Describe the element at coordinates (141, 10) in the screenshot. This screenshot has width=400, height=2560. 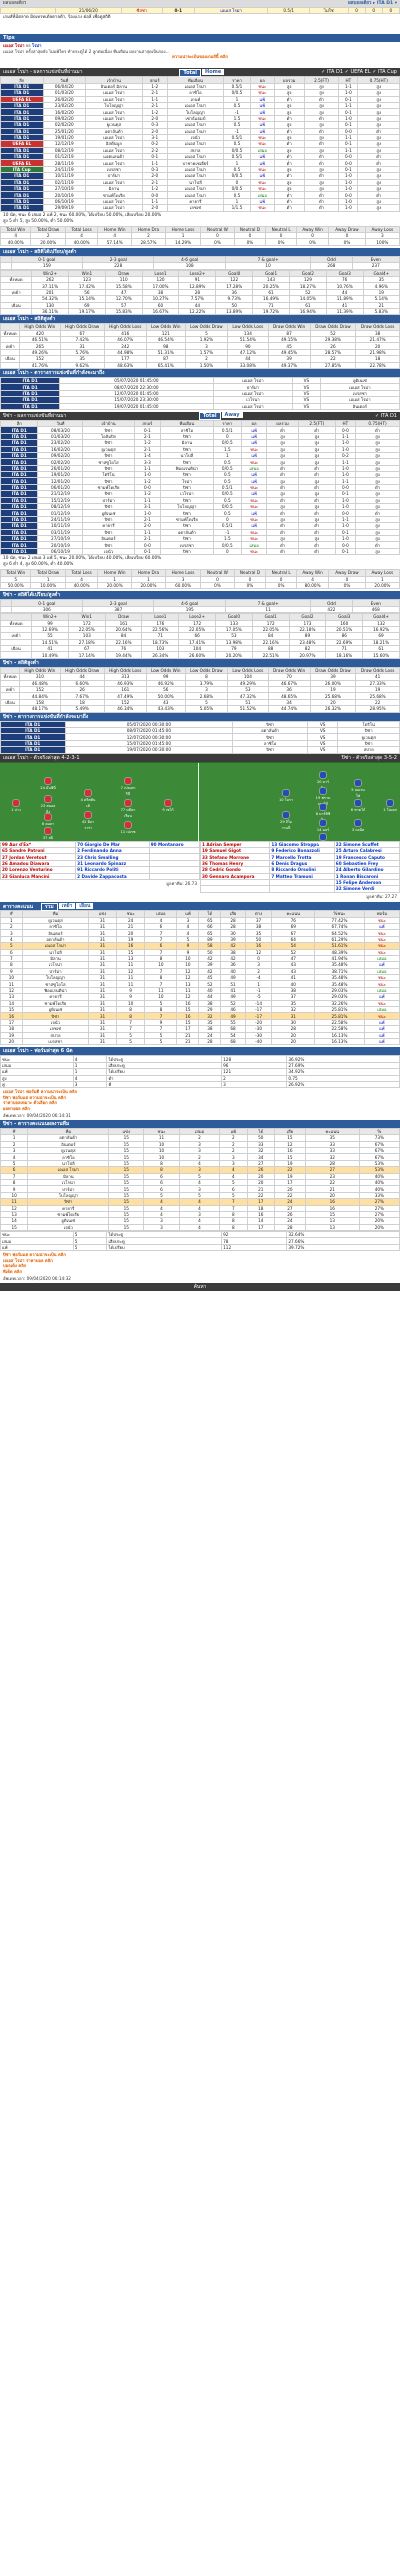
I see `score-home: ซีสซ่า` at that location.